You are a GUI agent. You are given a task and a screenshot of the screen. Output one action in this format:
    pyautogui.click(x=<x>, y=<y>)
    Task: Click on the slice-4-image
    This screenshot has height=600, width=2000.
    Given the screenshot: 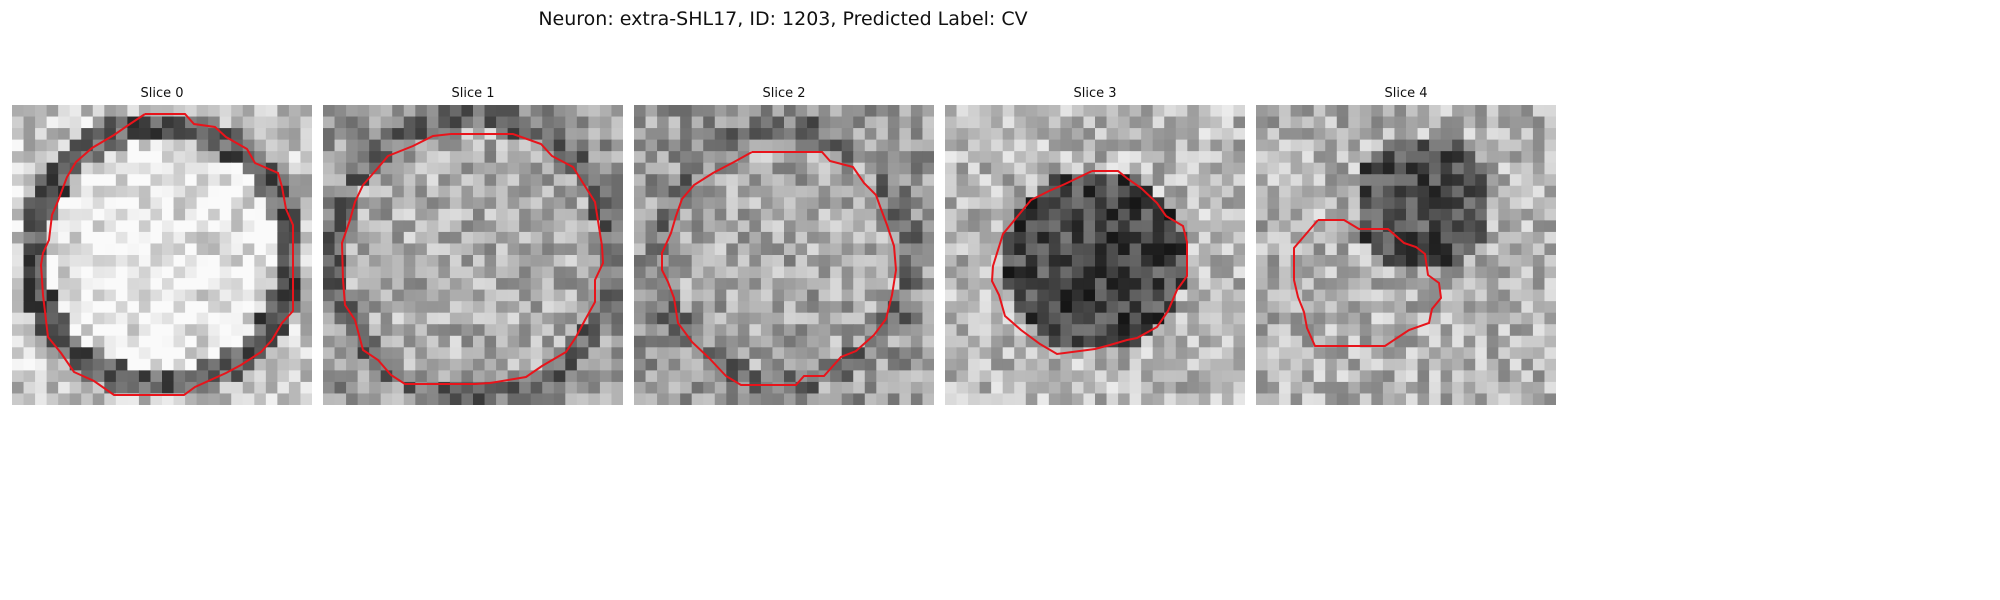 What is the action you would take?
    pyautogui.click(x=1406, y=255)
    